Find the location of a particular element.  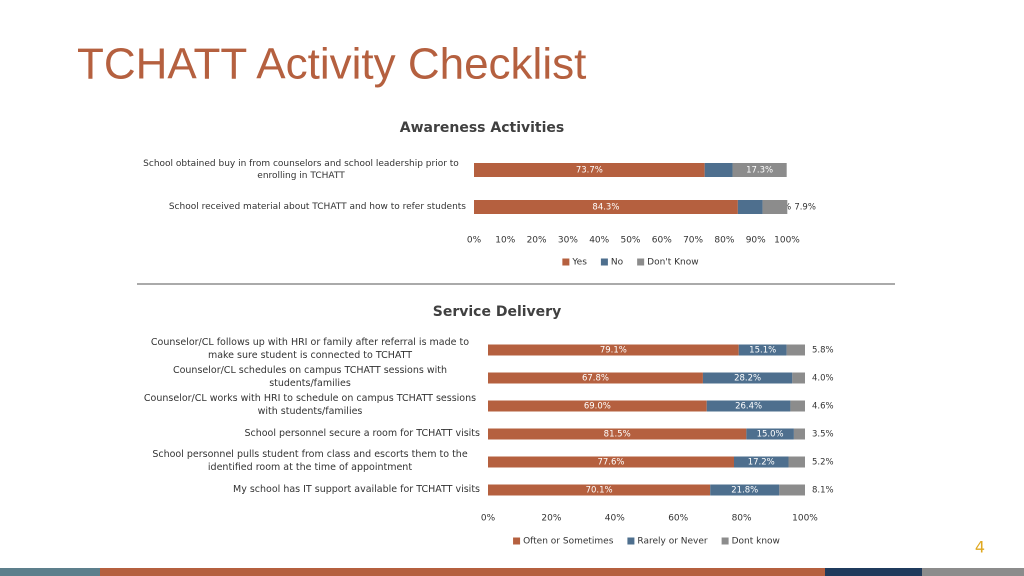

value-label: 4.0% is located at coordinates (823, 379).